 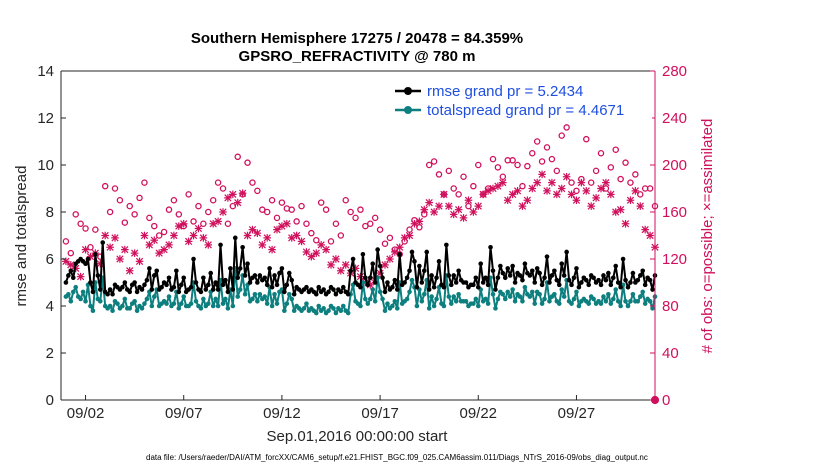 What do you see at coordinates (50, 306) in the screenshot?
I see `y-left-tick-label: 4` at bounding box center [50, 306].